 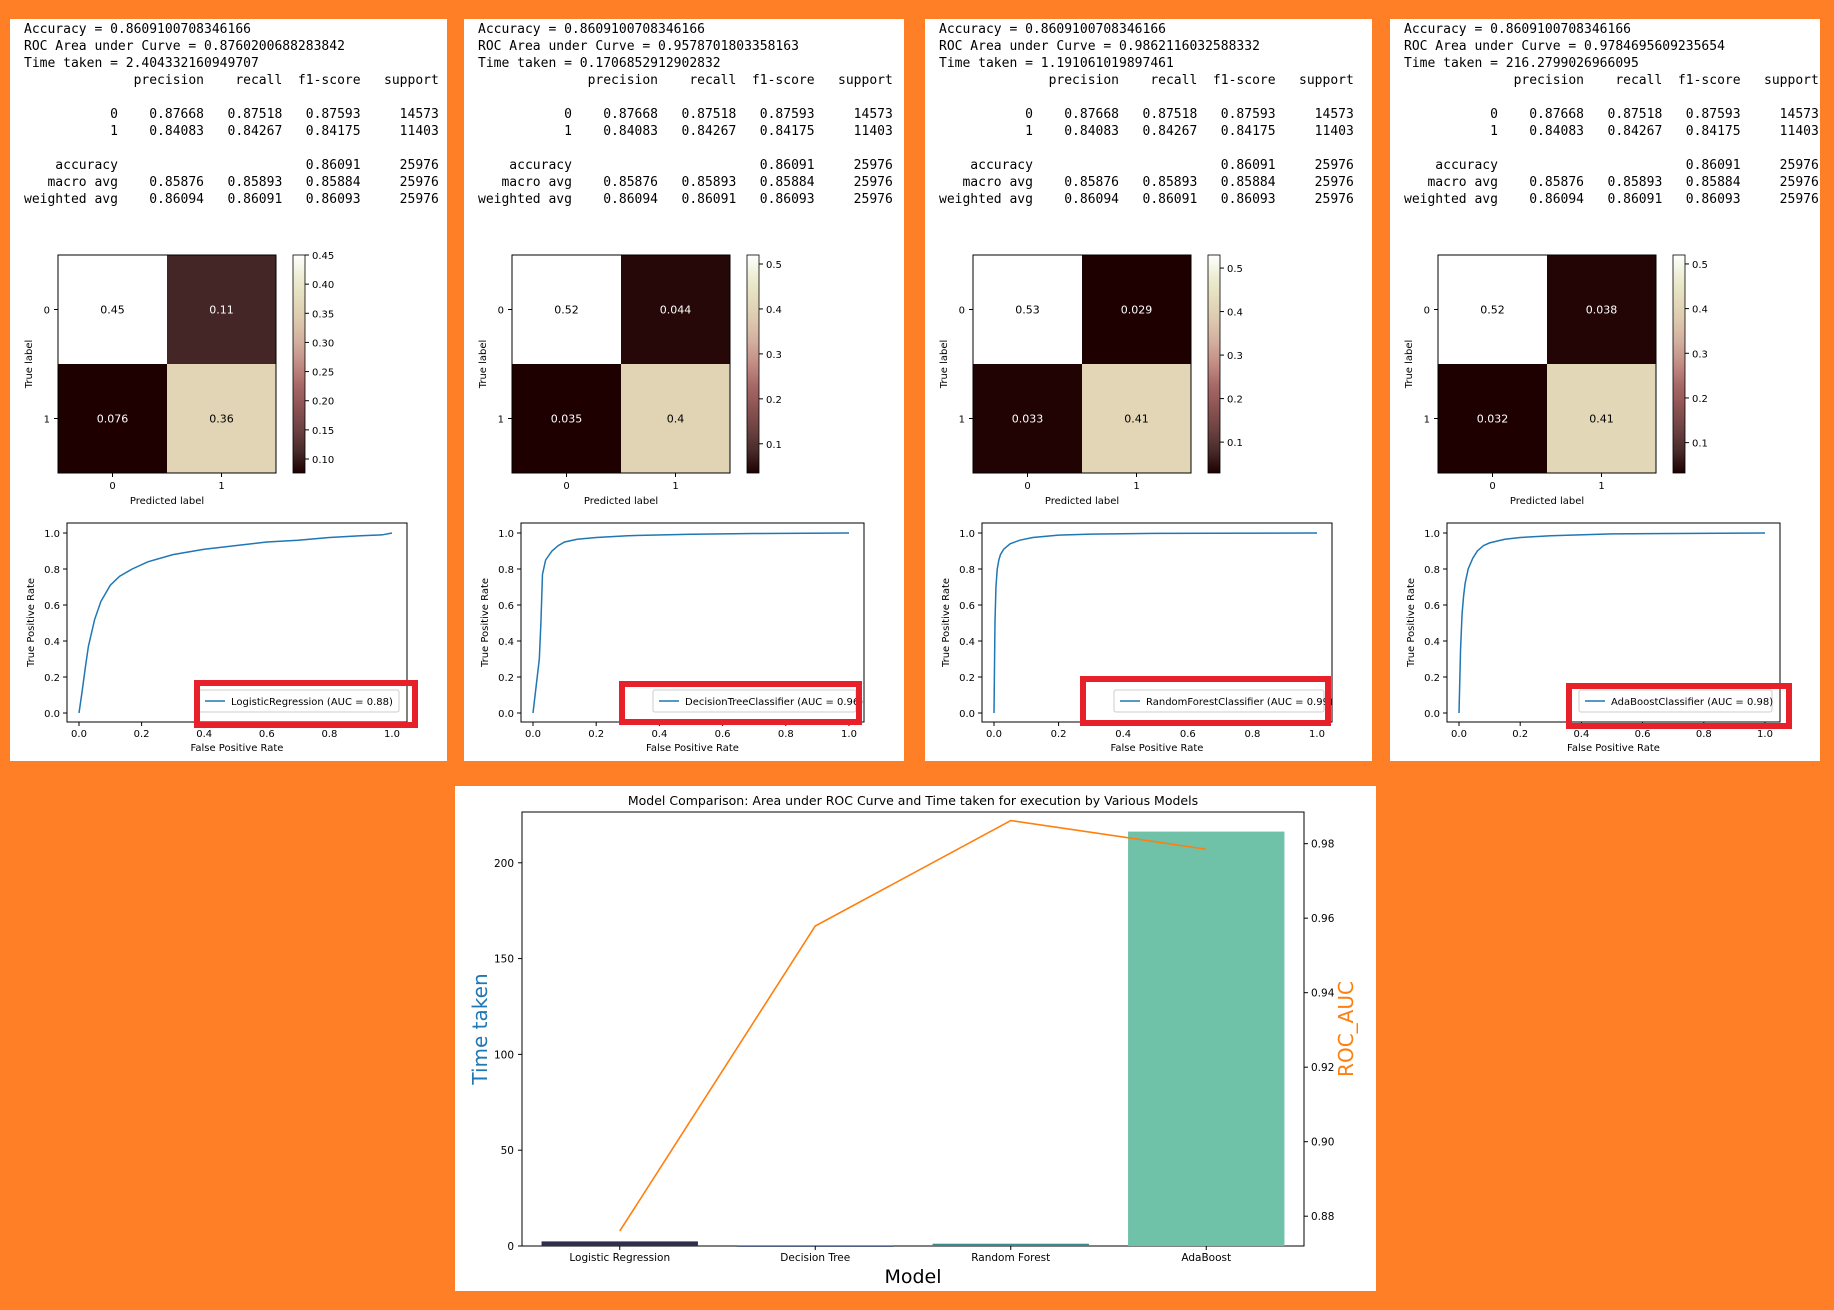 I want to click on report-line: Time taken = 0.1706852912902832, so click(x=599, y=63).